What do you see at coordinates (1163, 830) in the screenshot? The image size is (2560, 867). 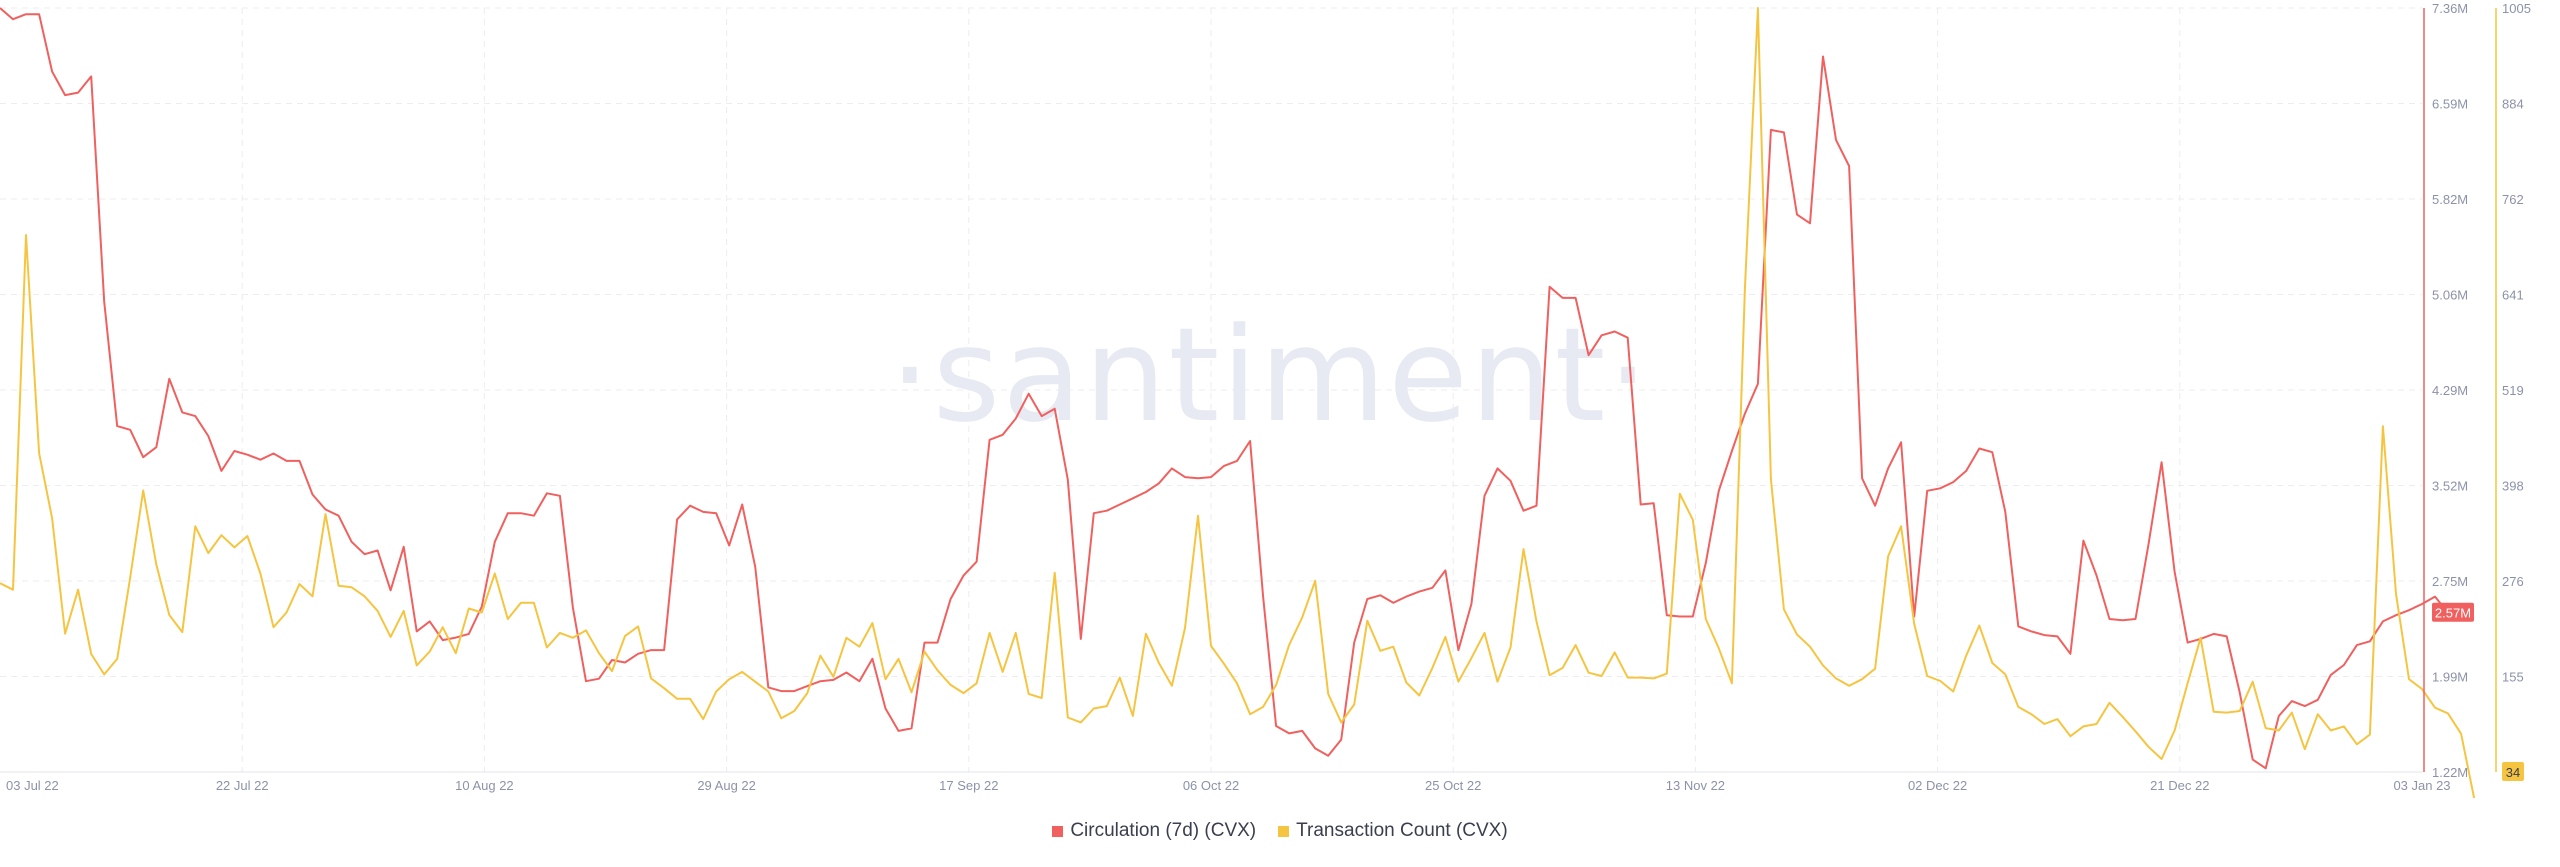 I see `legend-label-circulation: Circulation (7d) (CVX)` at bounding box center [1163, 830].